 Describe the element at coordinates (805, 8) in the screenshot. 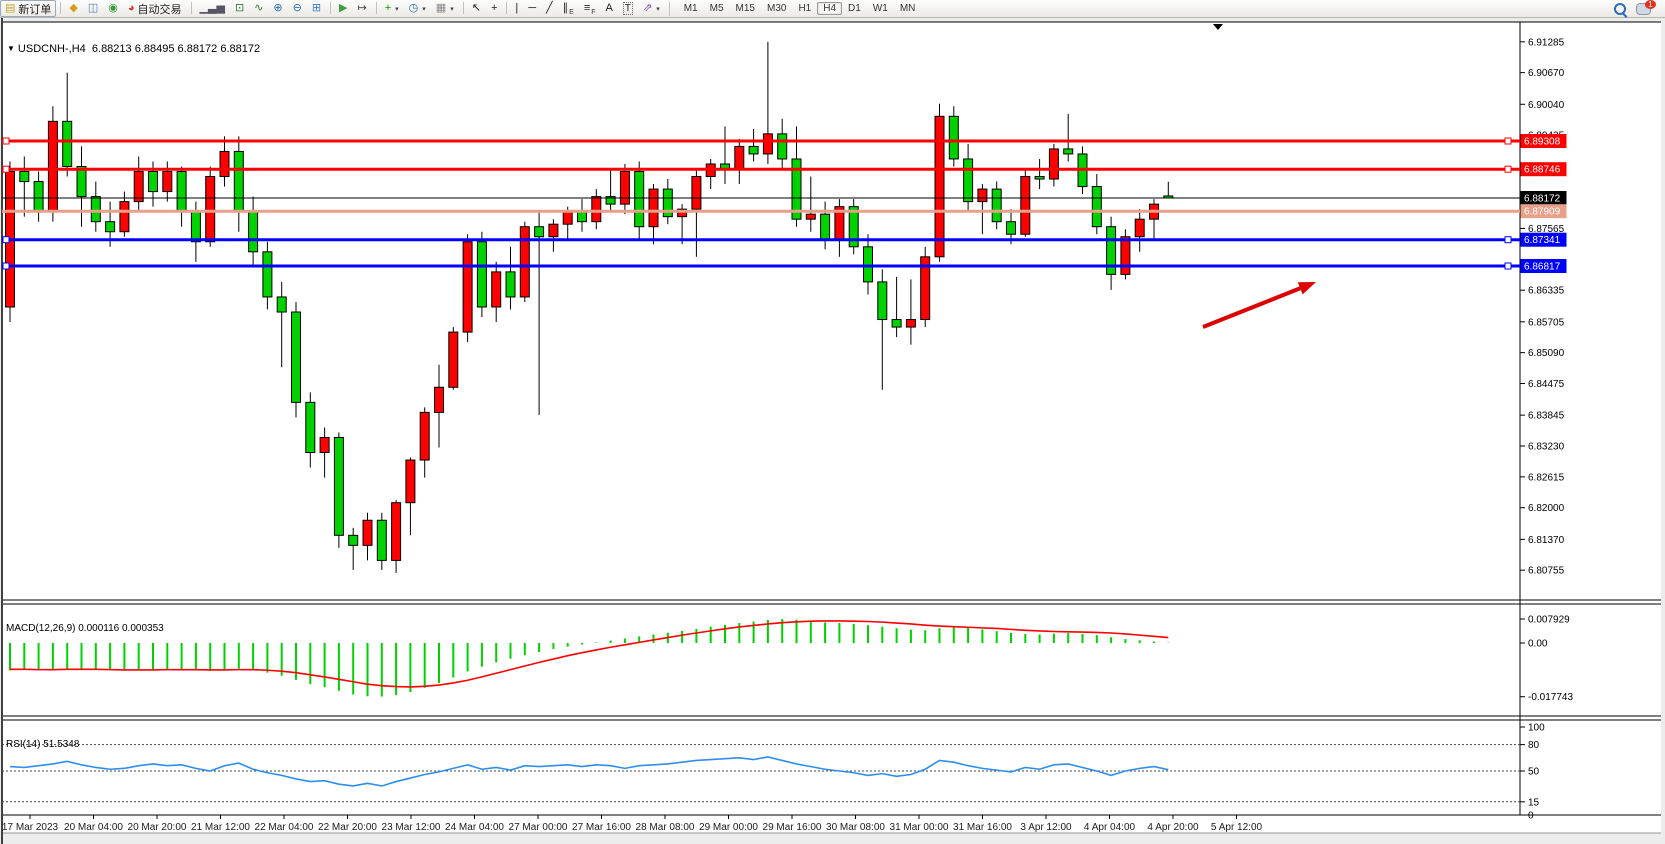

I see `timeframe-h1: H1` at that location.